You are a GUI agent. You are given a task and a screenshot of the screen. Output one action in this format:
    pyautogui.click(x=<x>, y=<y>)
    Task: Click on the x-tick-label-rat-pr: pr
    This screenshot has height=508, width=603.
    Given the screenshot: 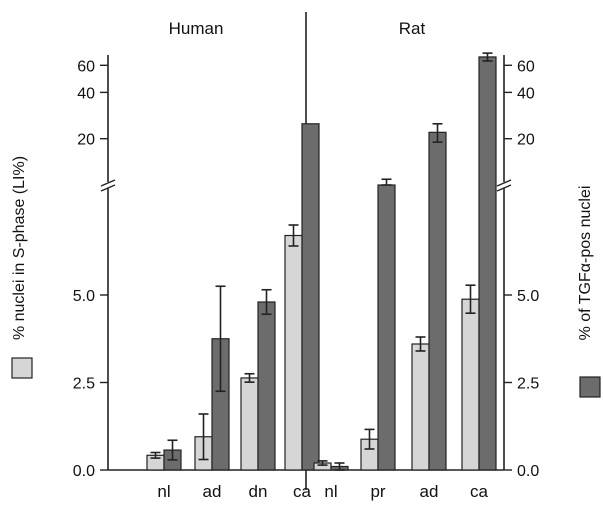 What is the action you would take?
    pyautogui.click(x=377, y=491)
    